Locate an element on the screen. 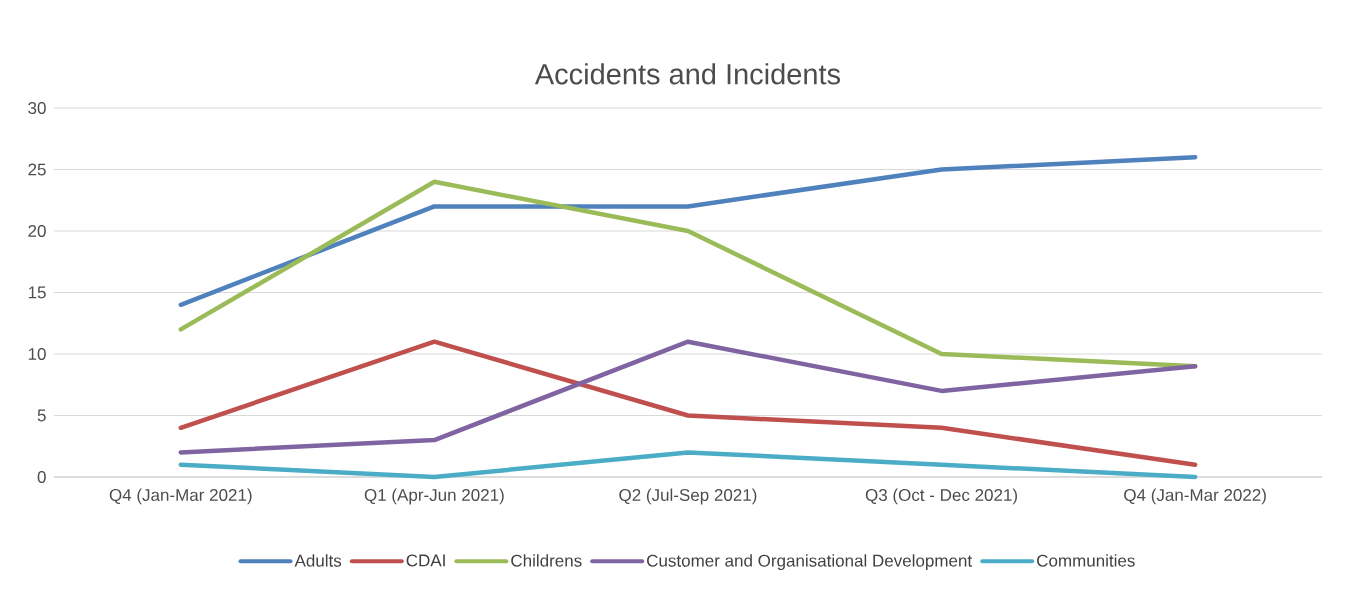 The image size is (1351, 595). x-tick-label: Q3 (Oct - Dec 2021) is located at coordinates (941, 496).